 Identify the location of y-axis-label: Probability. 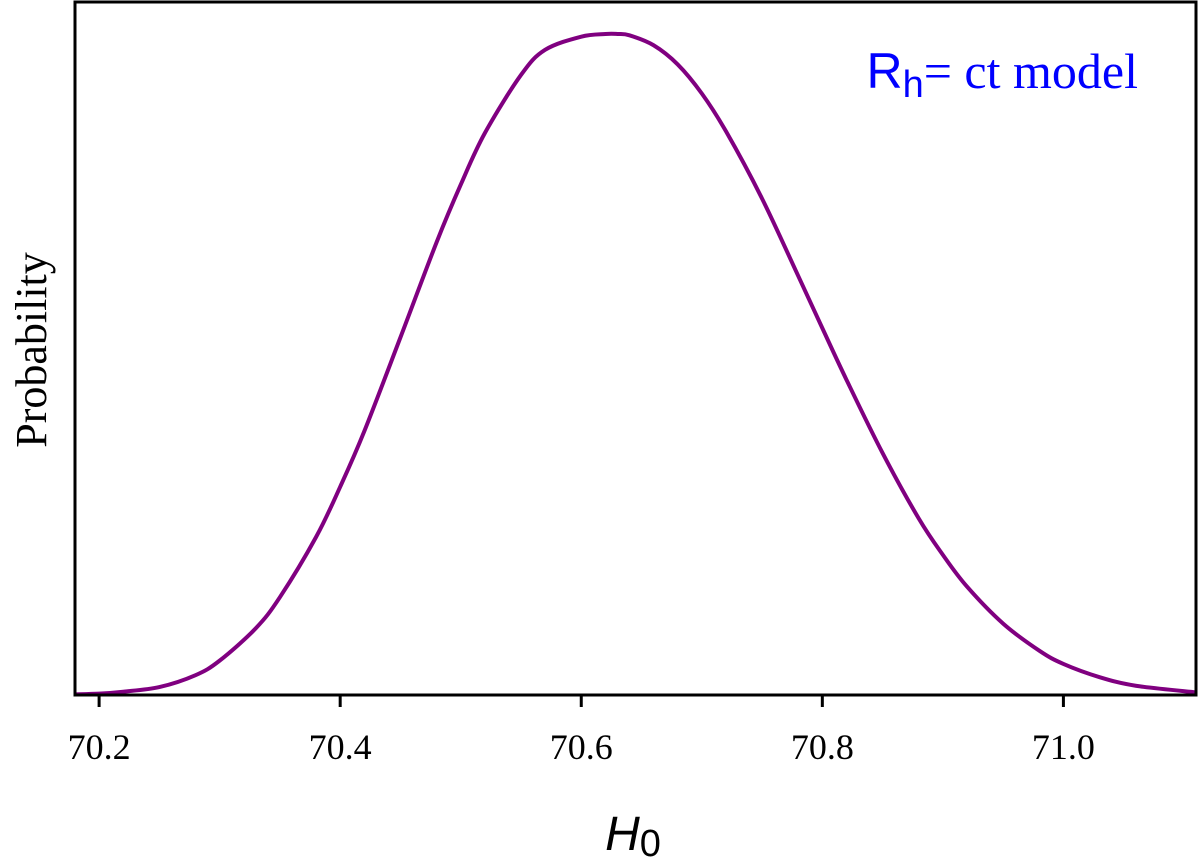
(31, 350).